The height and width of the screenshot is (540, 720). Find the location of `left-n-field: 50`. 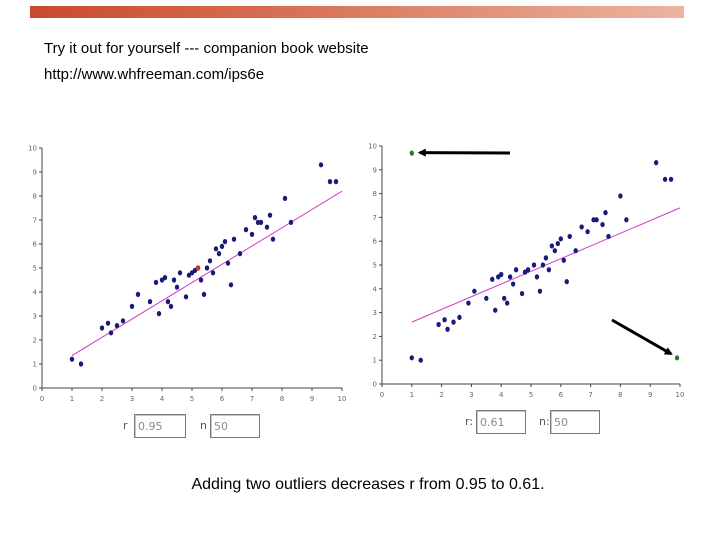

left-n-field: 50 is located at coordinates (235, 426).